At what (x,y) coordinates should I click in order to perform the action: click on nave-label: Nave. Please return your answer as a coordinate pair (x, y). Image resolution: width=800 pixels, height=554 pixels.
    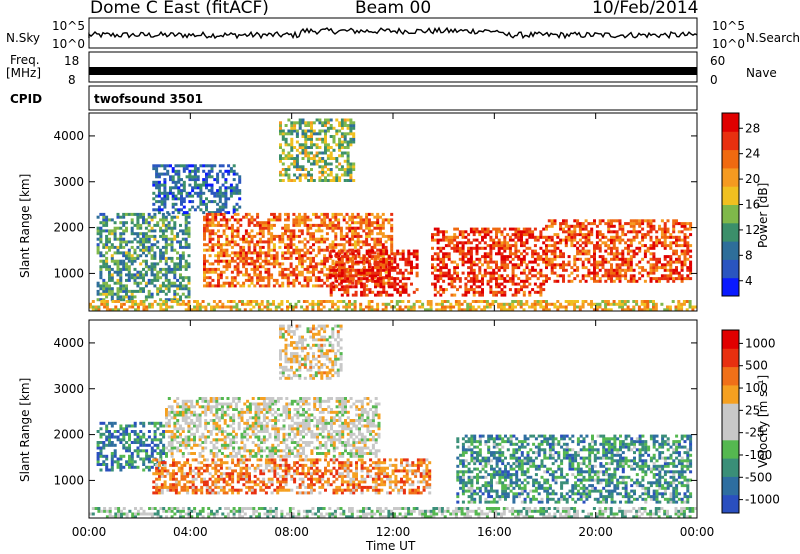
    Looking at the image, I should click on (761, 73).